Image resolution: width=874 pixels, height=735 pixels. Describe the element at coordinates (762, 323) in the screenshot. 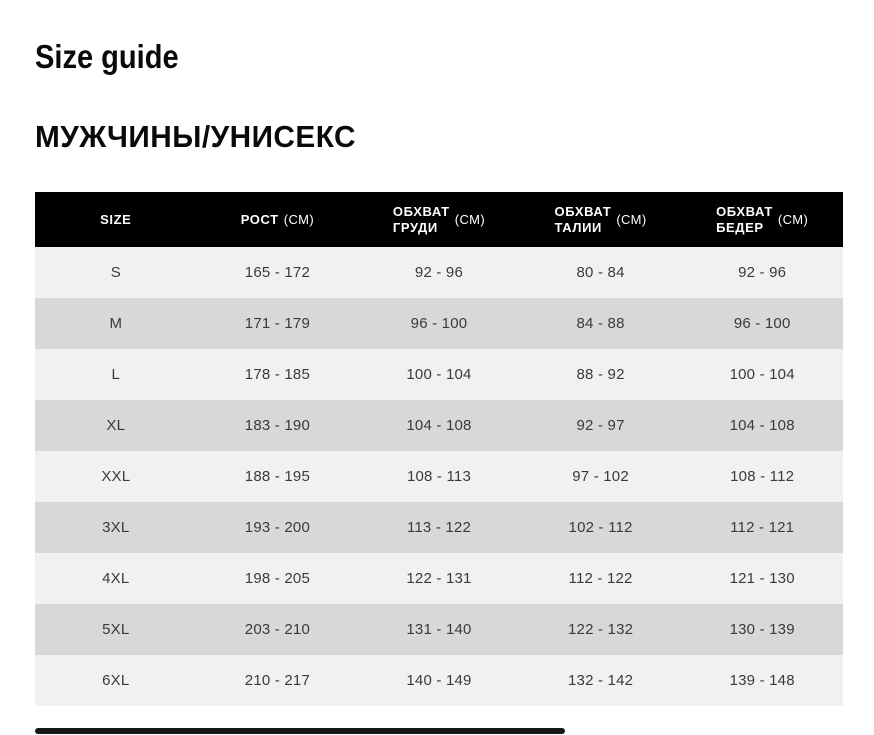

I see `hips-cell: 96 - 100` at that location.